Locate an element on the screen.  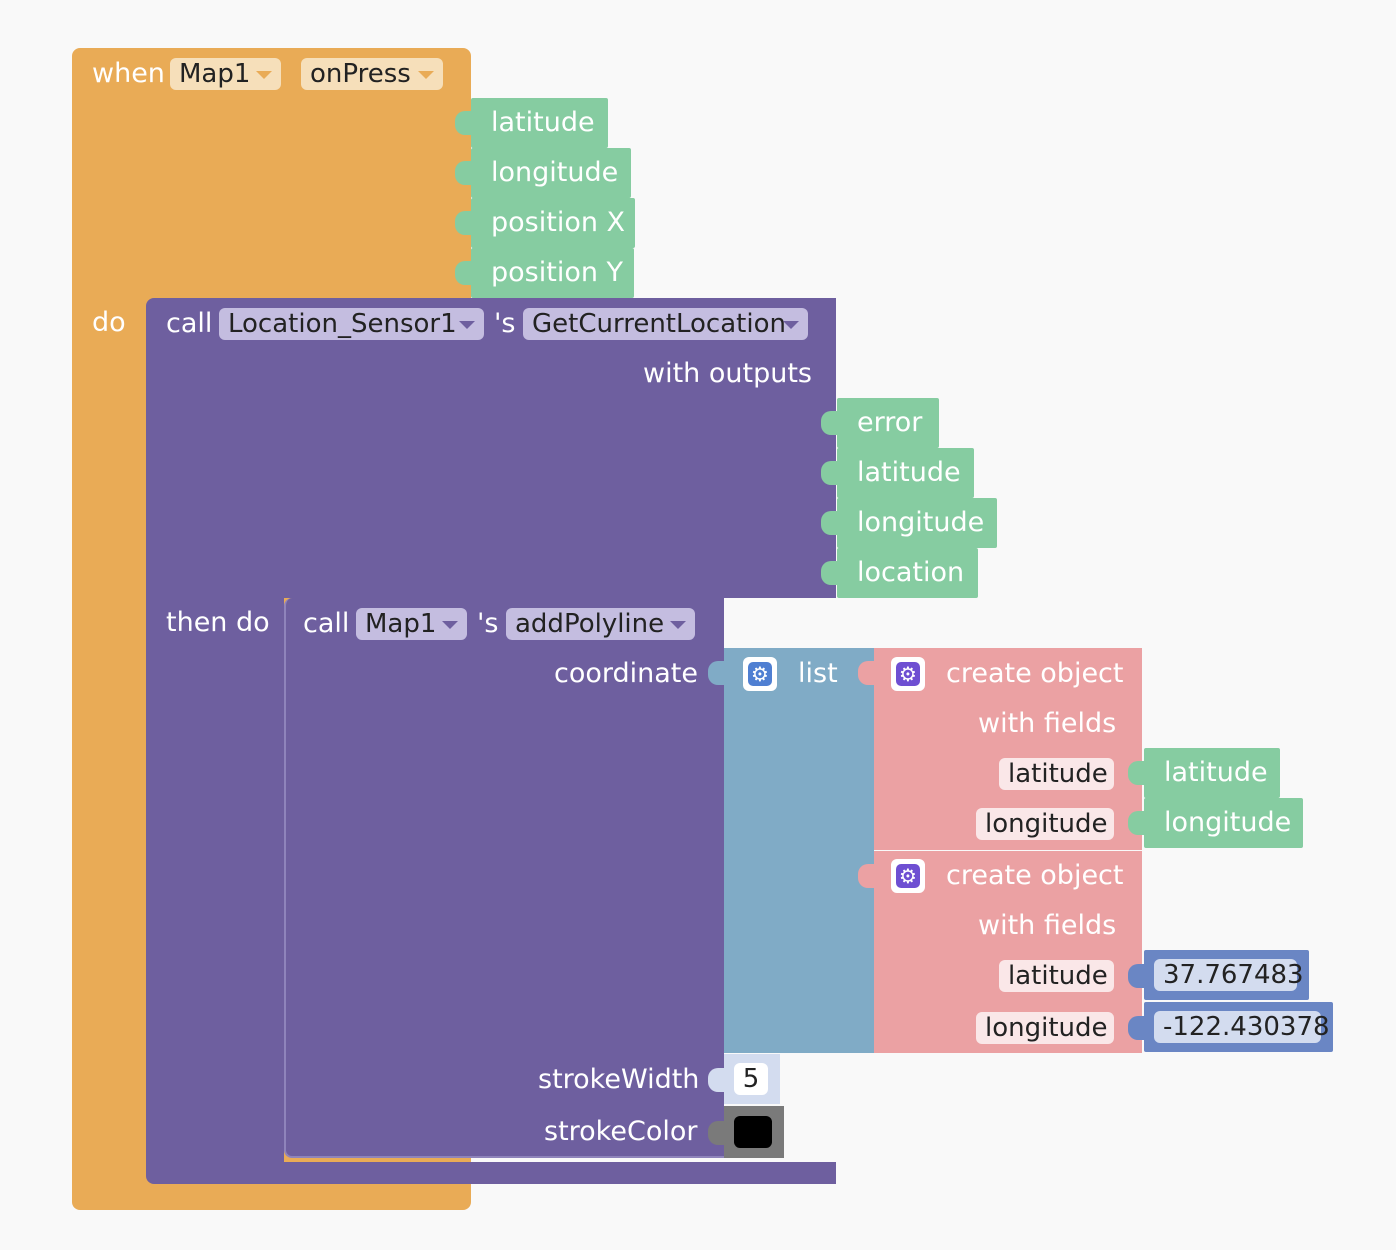
output-longitude-label: longitude is located at coordinates (921, 522).